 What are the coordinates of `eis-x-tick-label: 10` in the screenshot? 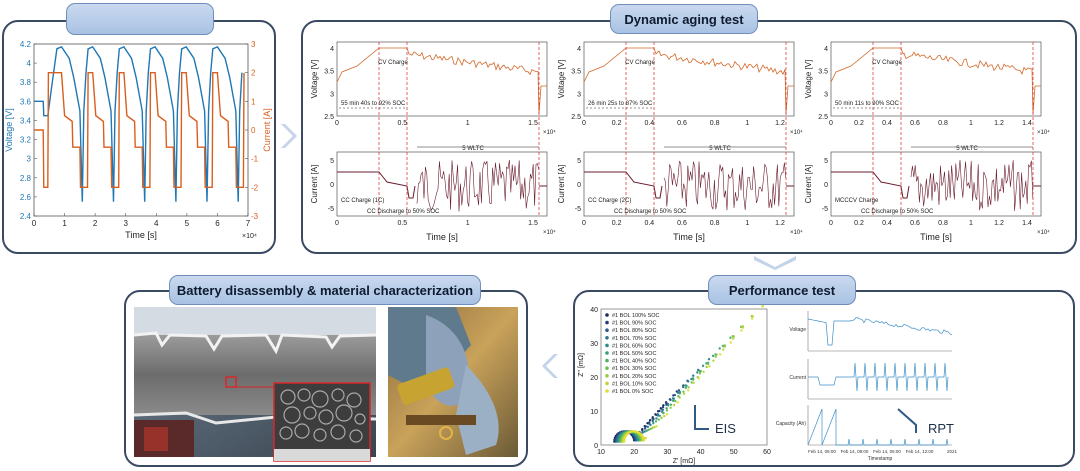 It's located at (601, 452).